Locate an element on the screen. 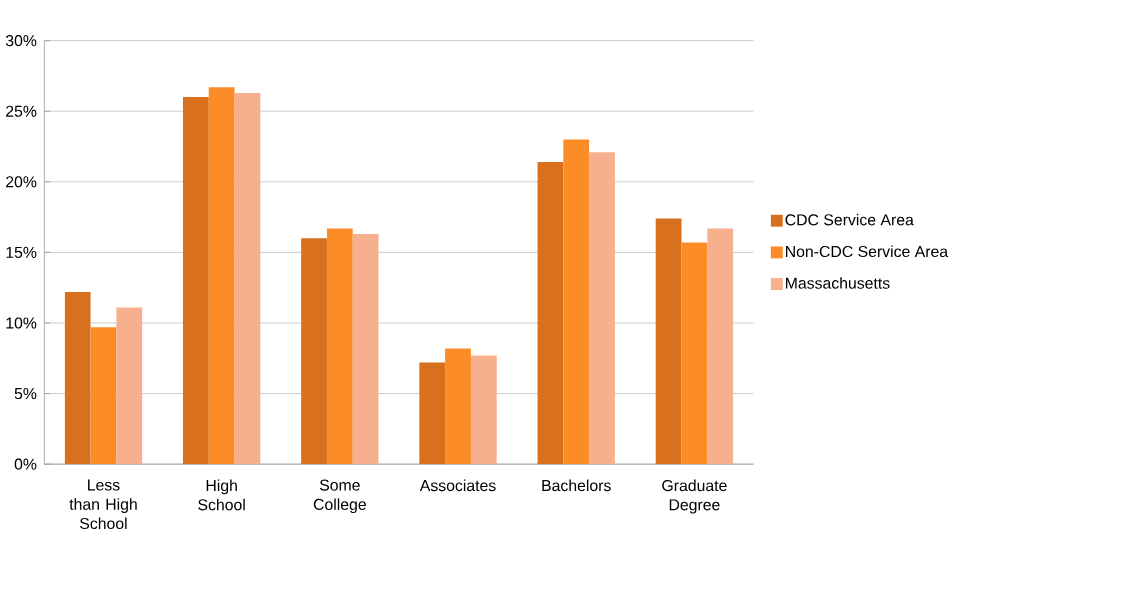 The width and height of the screenshot is (1126, 589). legend-label: Massachusetts is located at coordinates (838, 283).